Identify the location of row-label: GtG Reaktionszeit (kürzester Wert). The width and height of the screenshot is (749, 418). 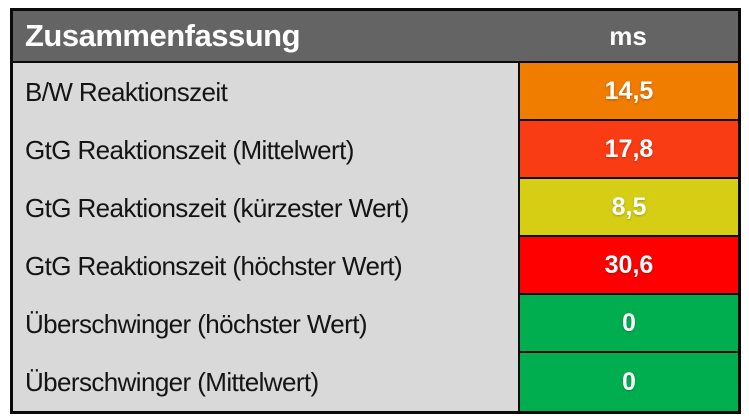
(265, 208).